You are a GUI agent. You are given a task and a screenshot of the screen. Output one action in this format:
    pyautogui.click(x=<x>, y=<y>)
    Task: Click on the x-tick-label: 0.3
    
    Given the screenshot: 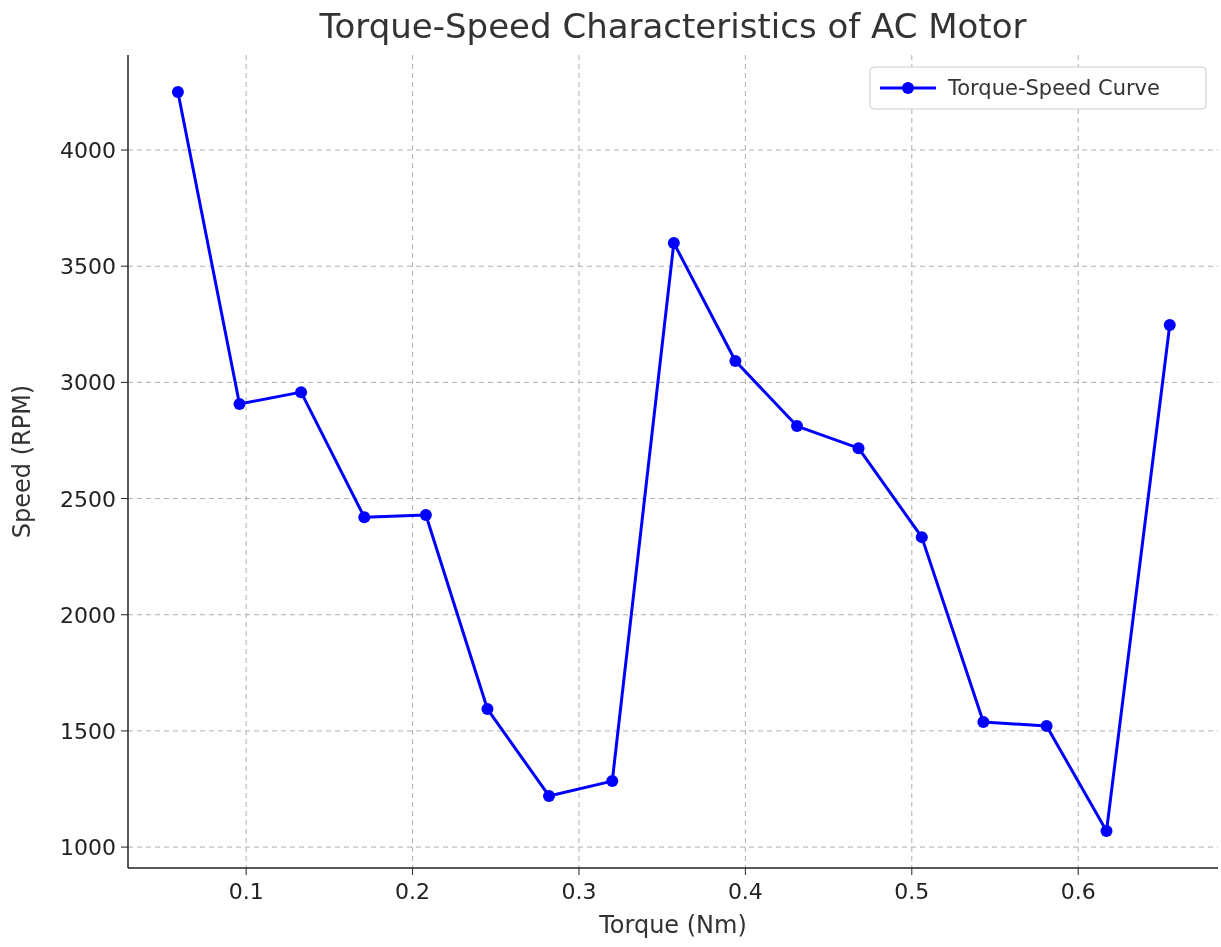 What is the action you would take?
    pyautogui.click(x=579, y=891)
    